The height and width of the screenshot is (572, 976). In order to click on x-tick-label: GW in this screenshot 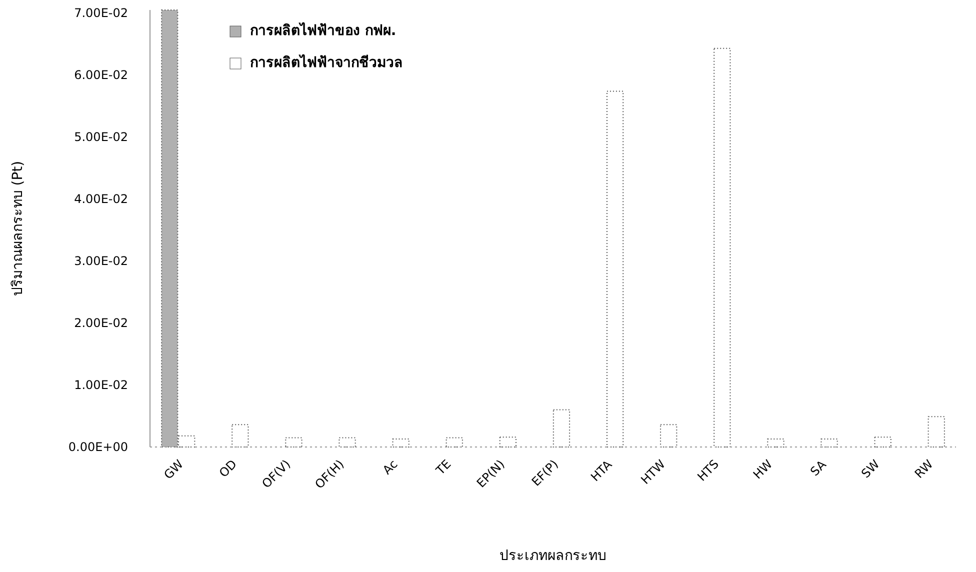, I will do `click(173, 469)`.